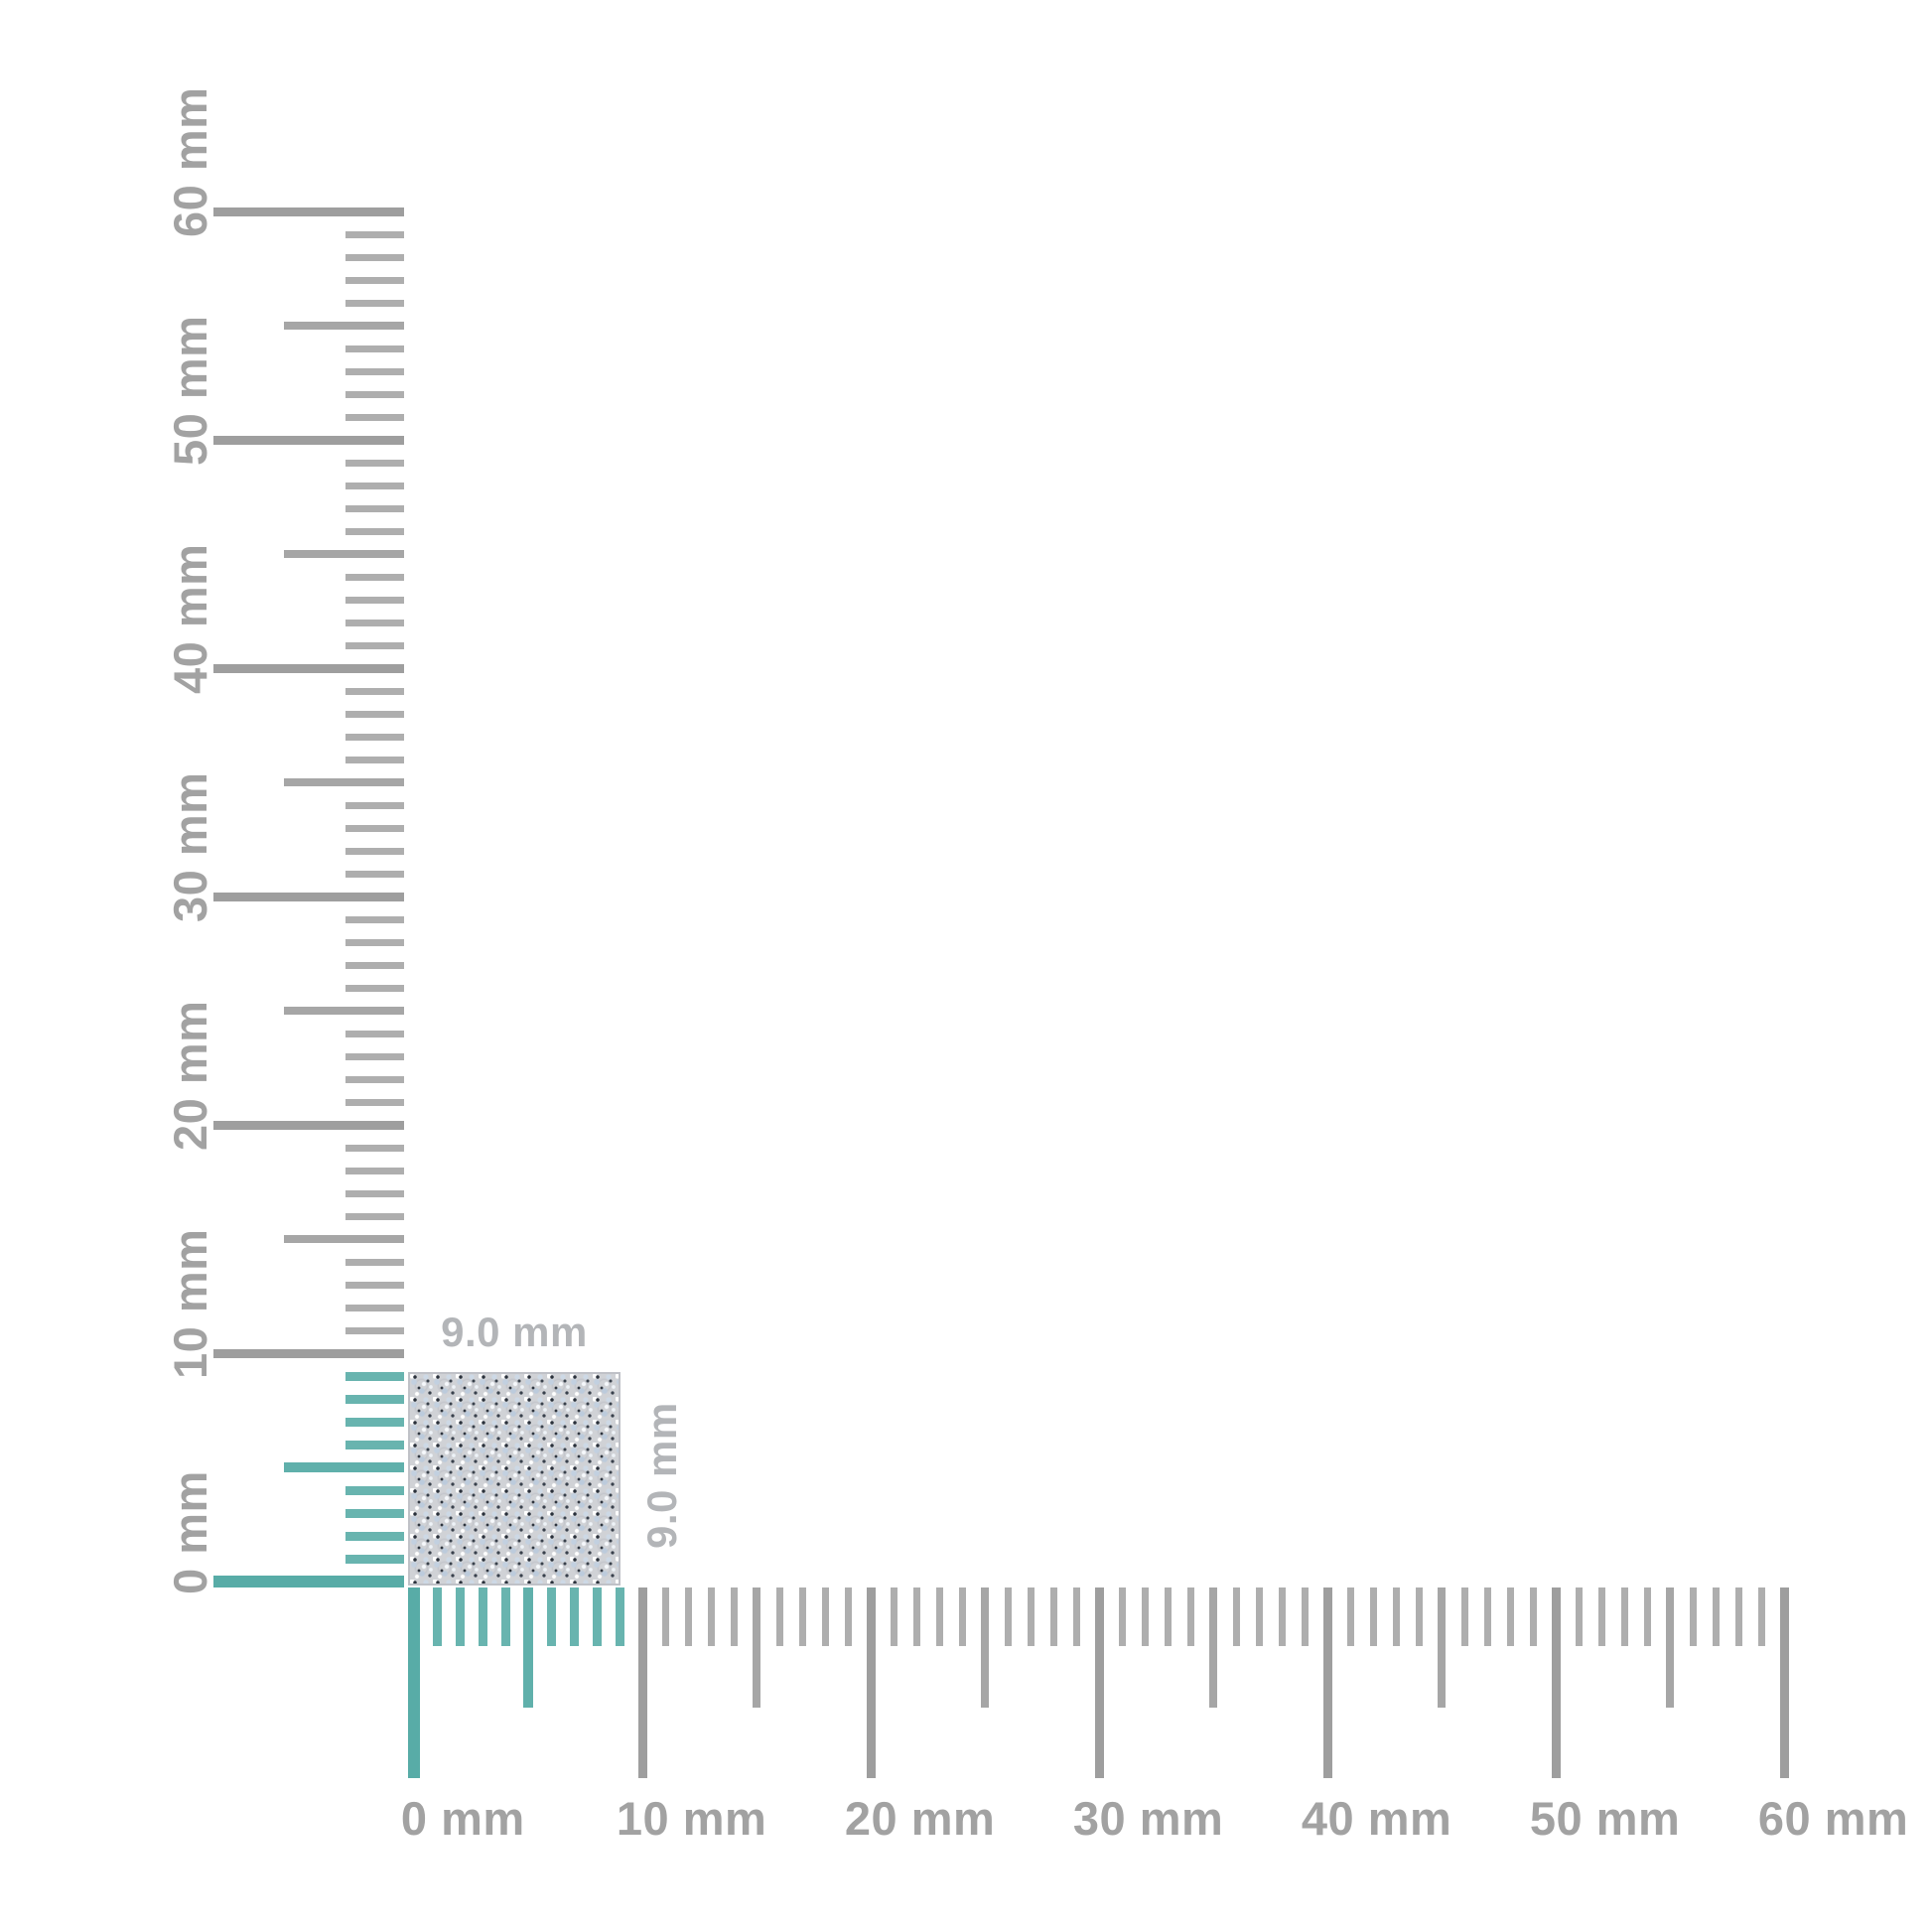  What do you see at coordinates (1833, 1818) in the screenshot?
I see `h-ruler-label-60mm: 60 mm` at bounding box center [1833, 1818].